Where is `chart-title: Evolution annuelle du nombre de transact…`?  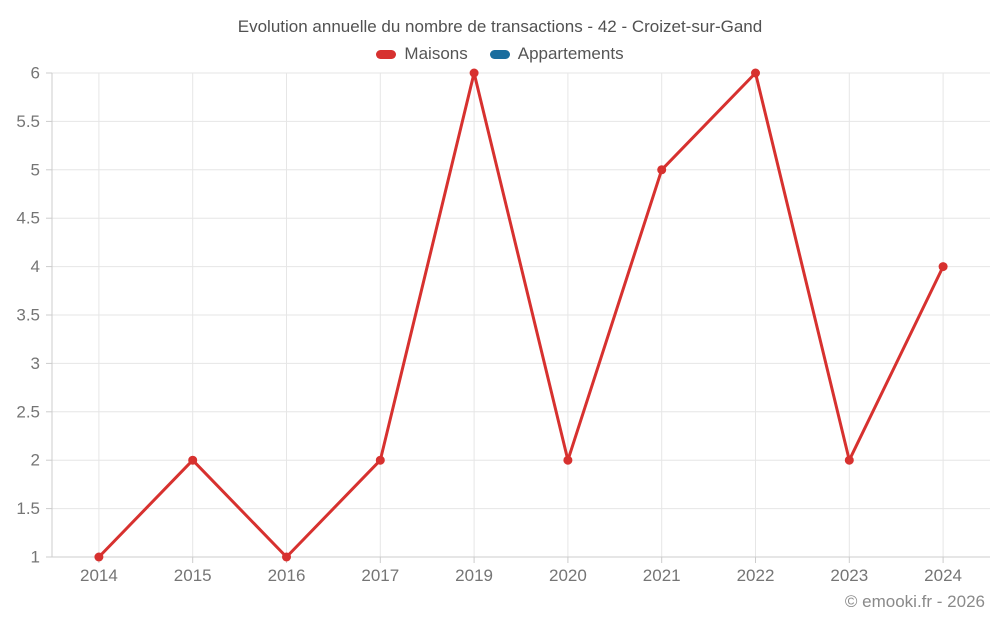
chart-title: Evolution annuelle du nombre de transact… is located at coordinates (500, 26).